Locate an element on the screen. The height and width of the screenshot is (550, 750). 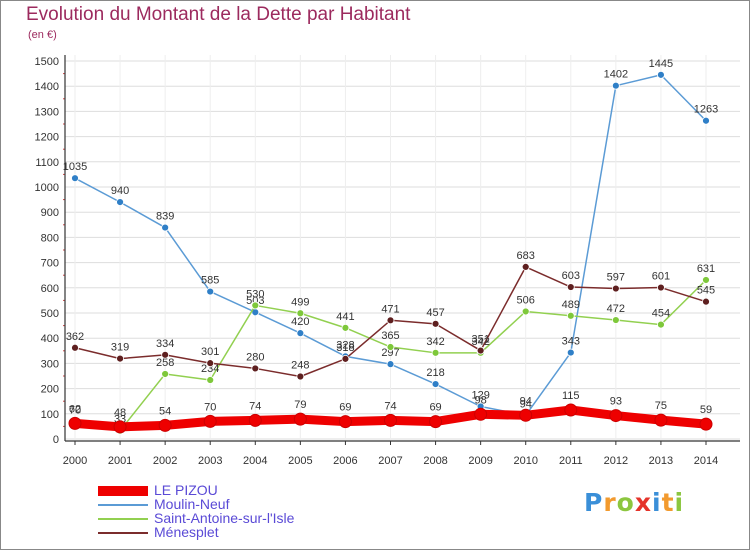
data-label: 441 is located at coordinates (345, 317).